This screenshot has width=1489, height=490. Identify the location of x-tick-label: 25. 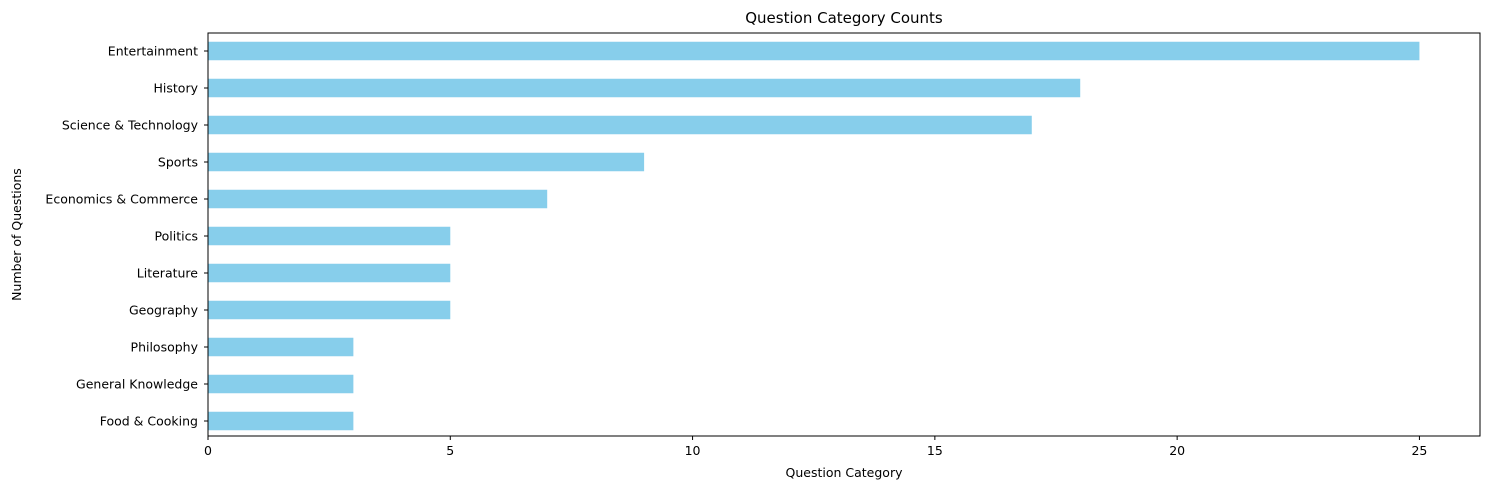
(1419, 450).